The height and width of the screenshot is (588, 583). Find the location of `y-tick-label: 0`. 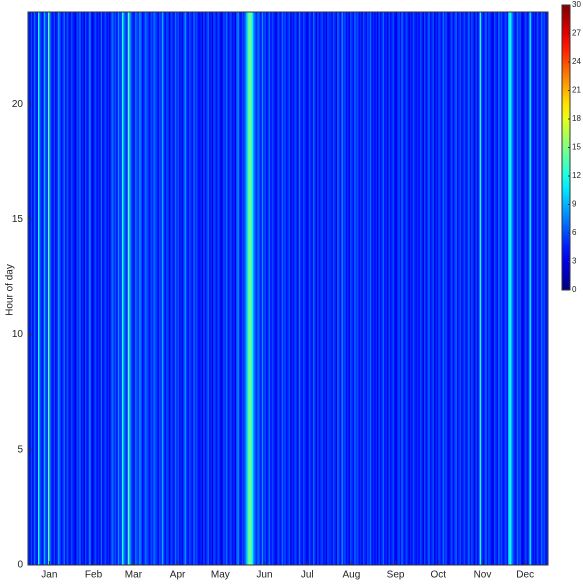

y-tick-label: 0 is located at coordinates (20, 565).